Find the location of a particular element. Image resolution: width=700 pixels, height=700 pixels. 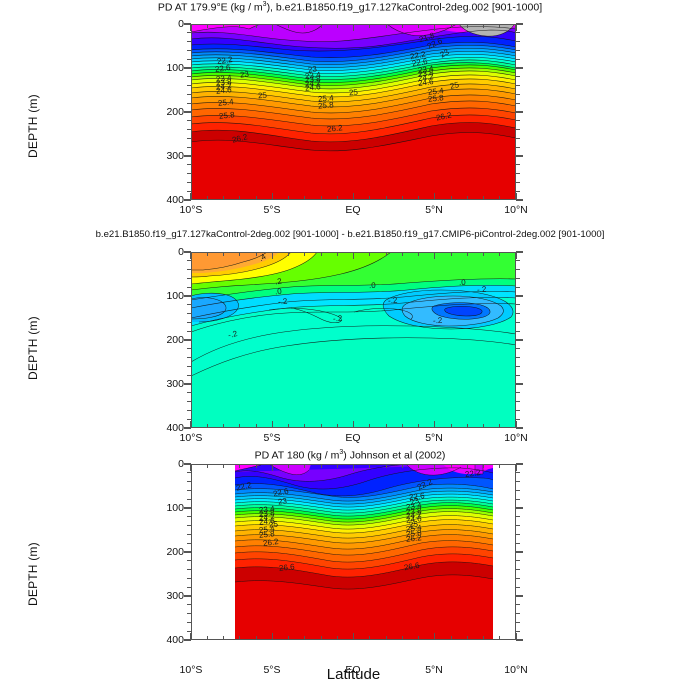

panel-middle-ytick-200: 200 is located at coordinates (175, 340).